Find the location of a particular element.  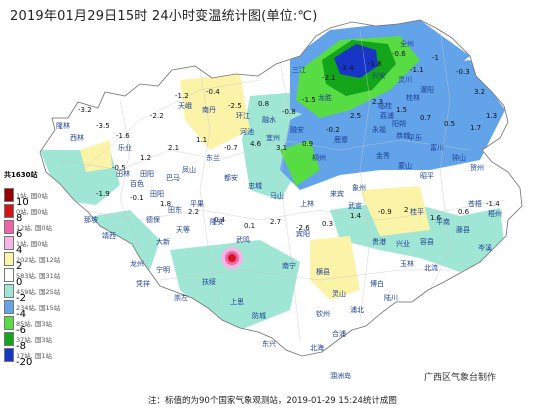

legend-value: -8 is located at coordinates (21, 346).